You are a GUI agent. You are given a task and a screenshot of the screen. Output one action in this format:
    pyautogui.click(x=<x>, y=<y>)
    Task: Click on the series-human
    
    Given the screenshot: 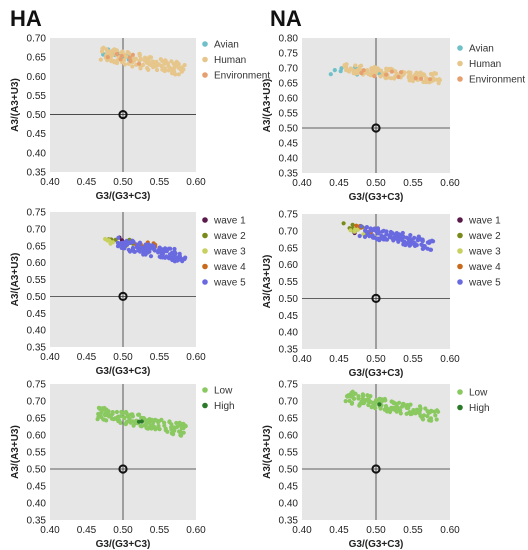 What is the action you would take?
    pyautogui.click(x=142, y=61)
    